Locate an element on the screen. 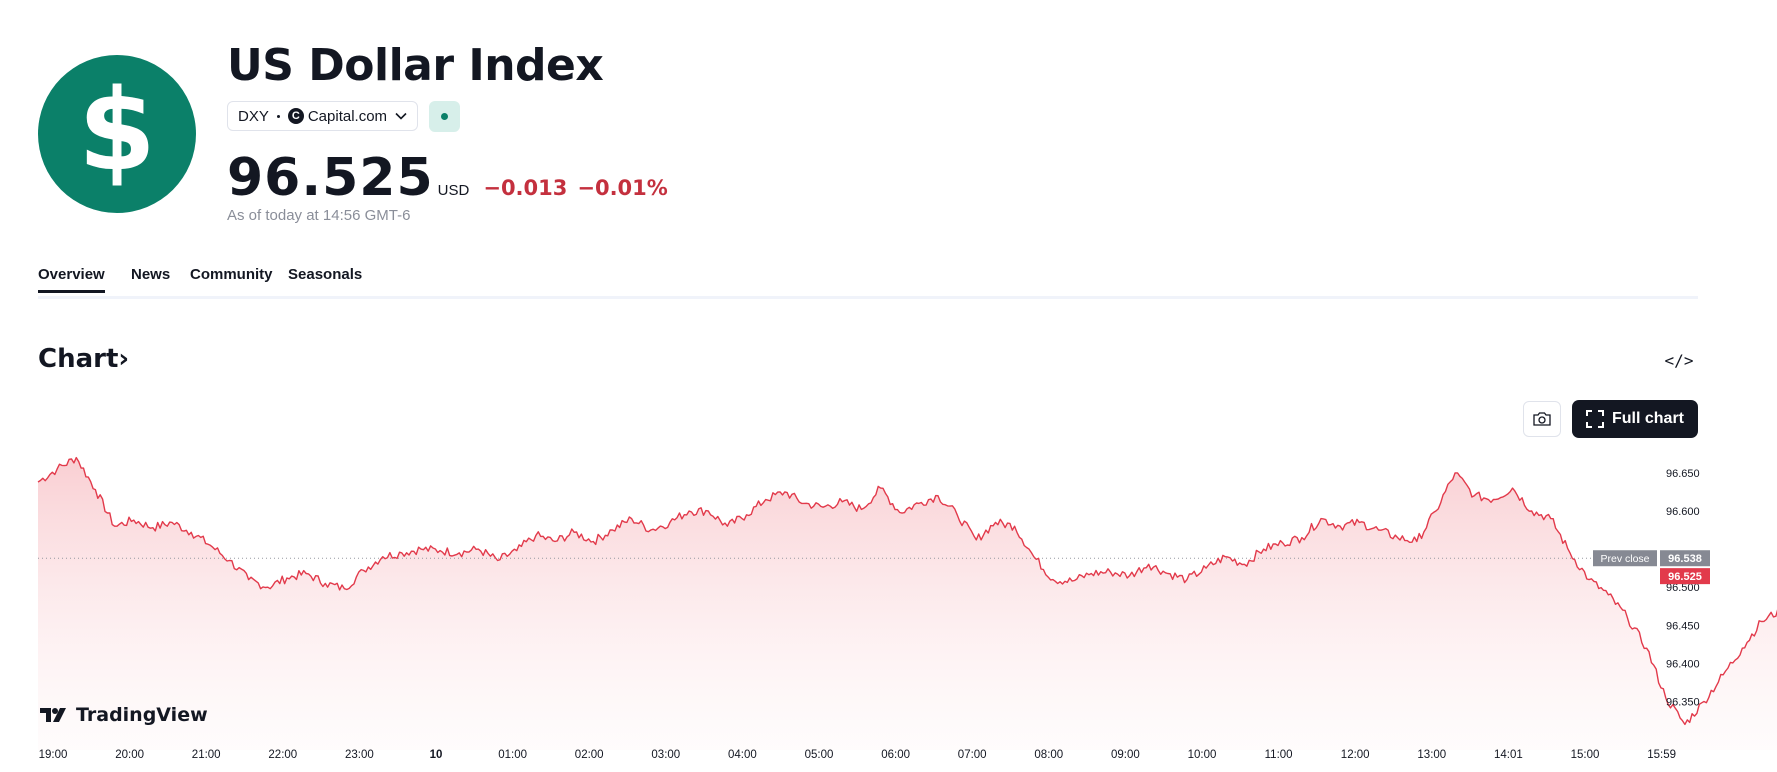 Image resolution: width=1777 pixels, height=772 pixels. chevron-right-icon: › is located at coordinates (124, 359).